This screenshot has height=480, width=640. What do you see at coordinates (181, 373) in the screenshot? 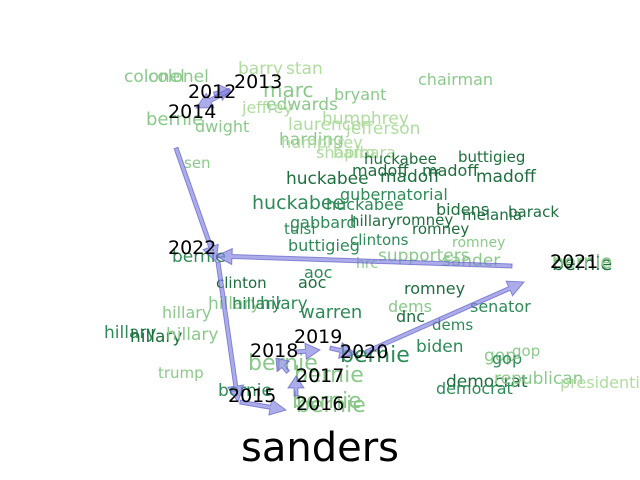
I see `word-label: trump` at bounding box center [181, 373].